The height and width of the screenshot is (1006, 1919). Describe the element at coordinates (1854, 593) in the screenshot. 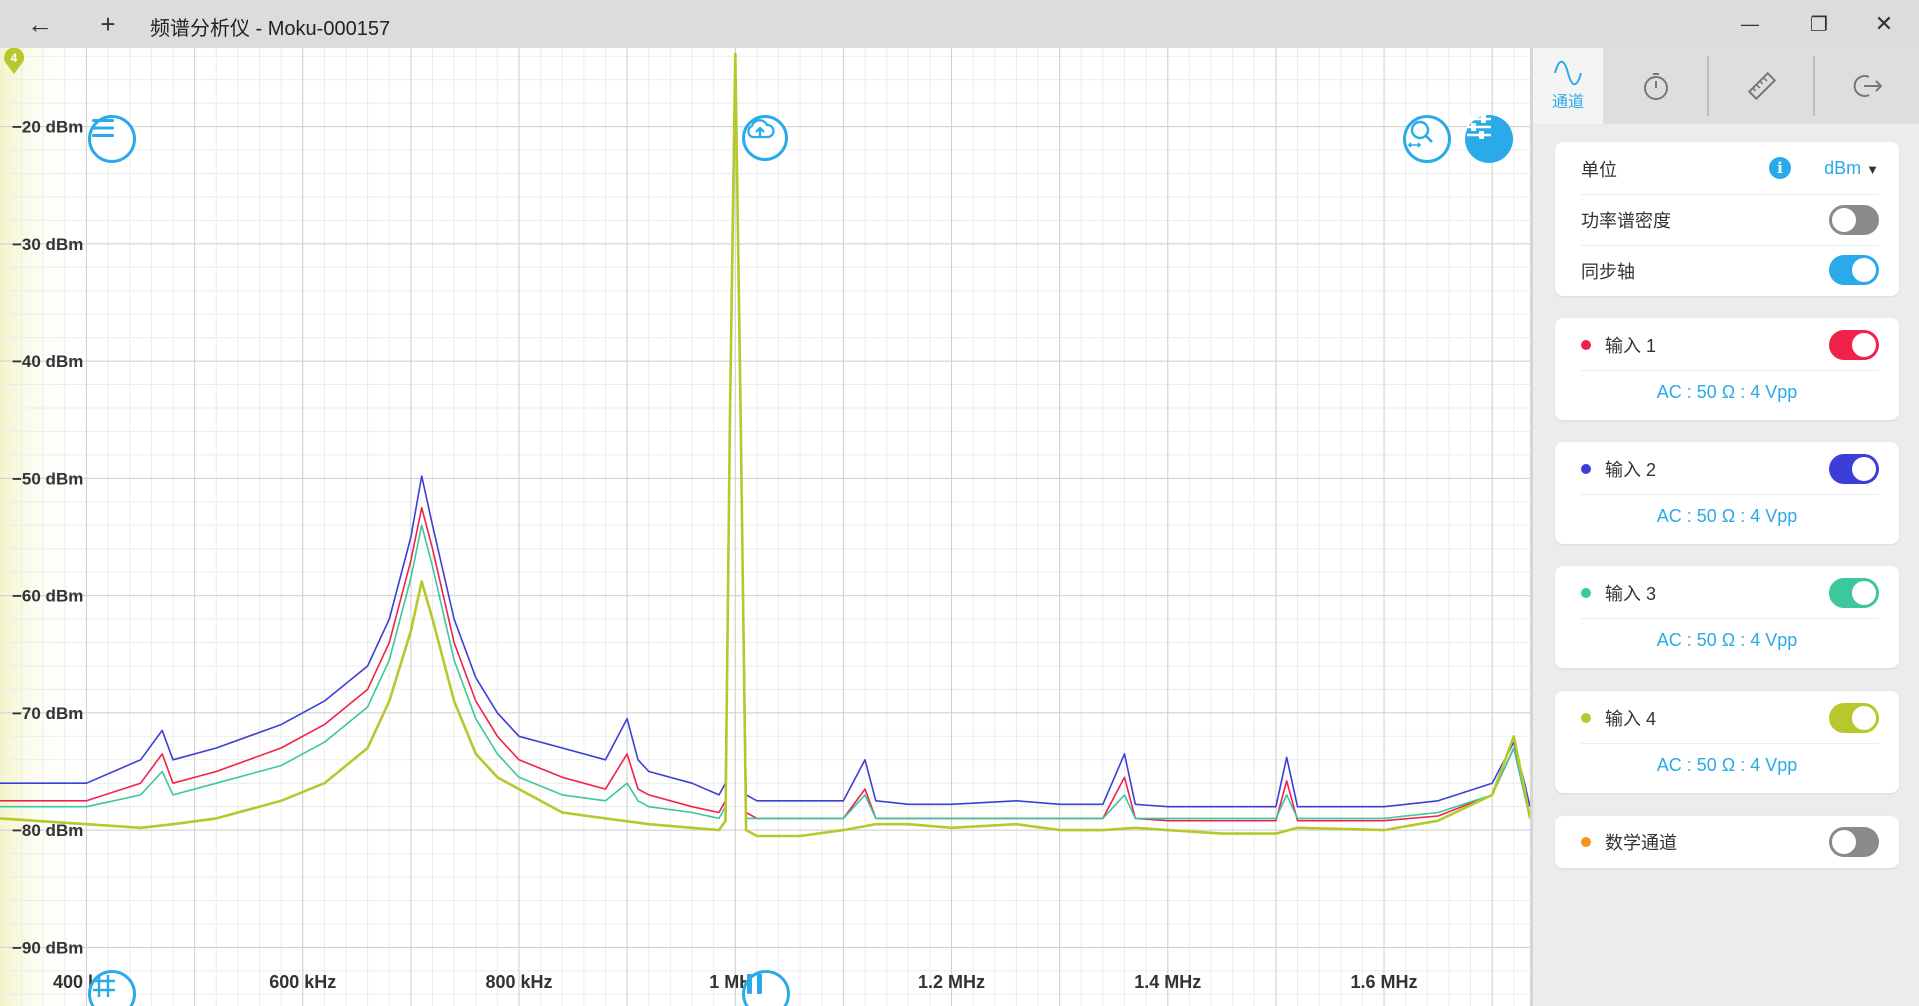

I see `channel-3-toggle` at that location.